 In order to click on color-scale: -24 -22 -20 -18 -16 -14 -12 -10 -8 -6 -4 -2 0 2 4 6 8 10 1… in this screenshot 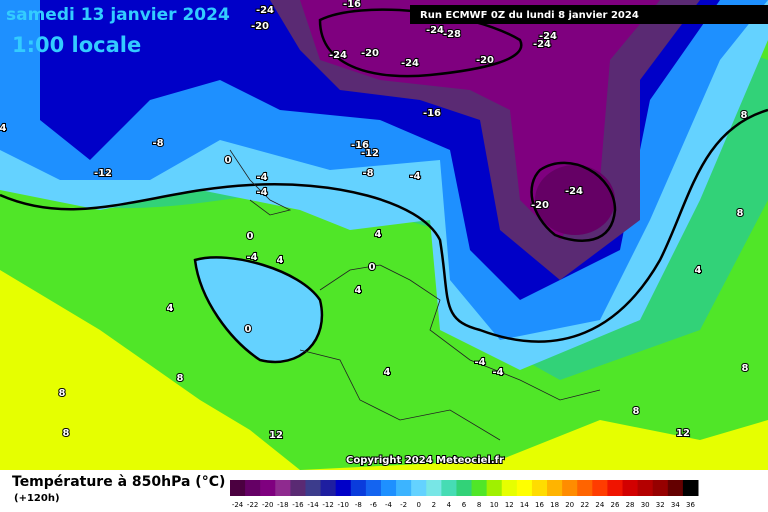, I will do `click(464, 494)`.